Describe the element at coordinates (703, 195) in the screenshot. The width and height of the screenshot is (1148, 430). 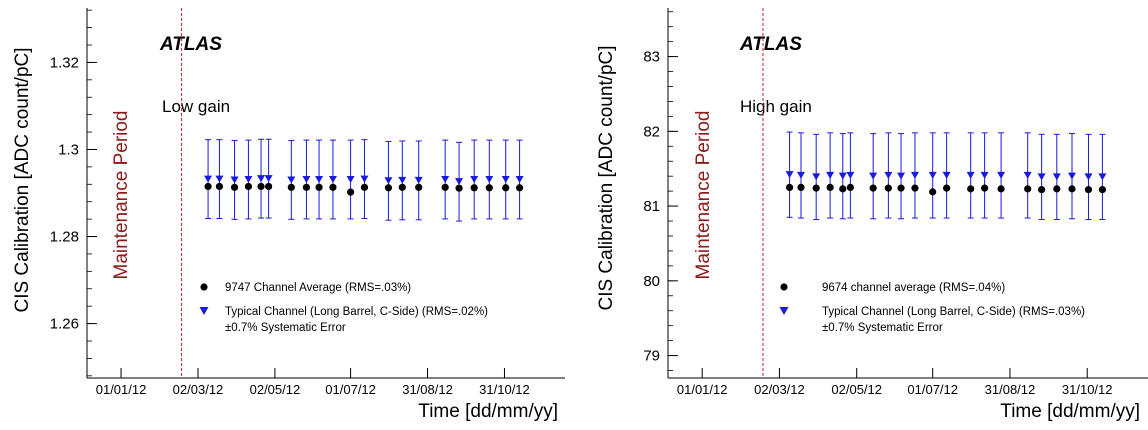
I see `maintenance-period-label: Maintenance Period` at that location.